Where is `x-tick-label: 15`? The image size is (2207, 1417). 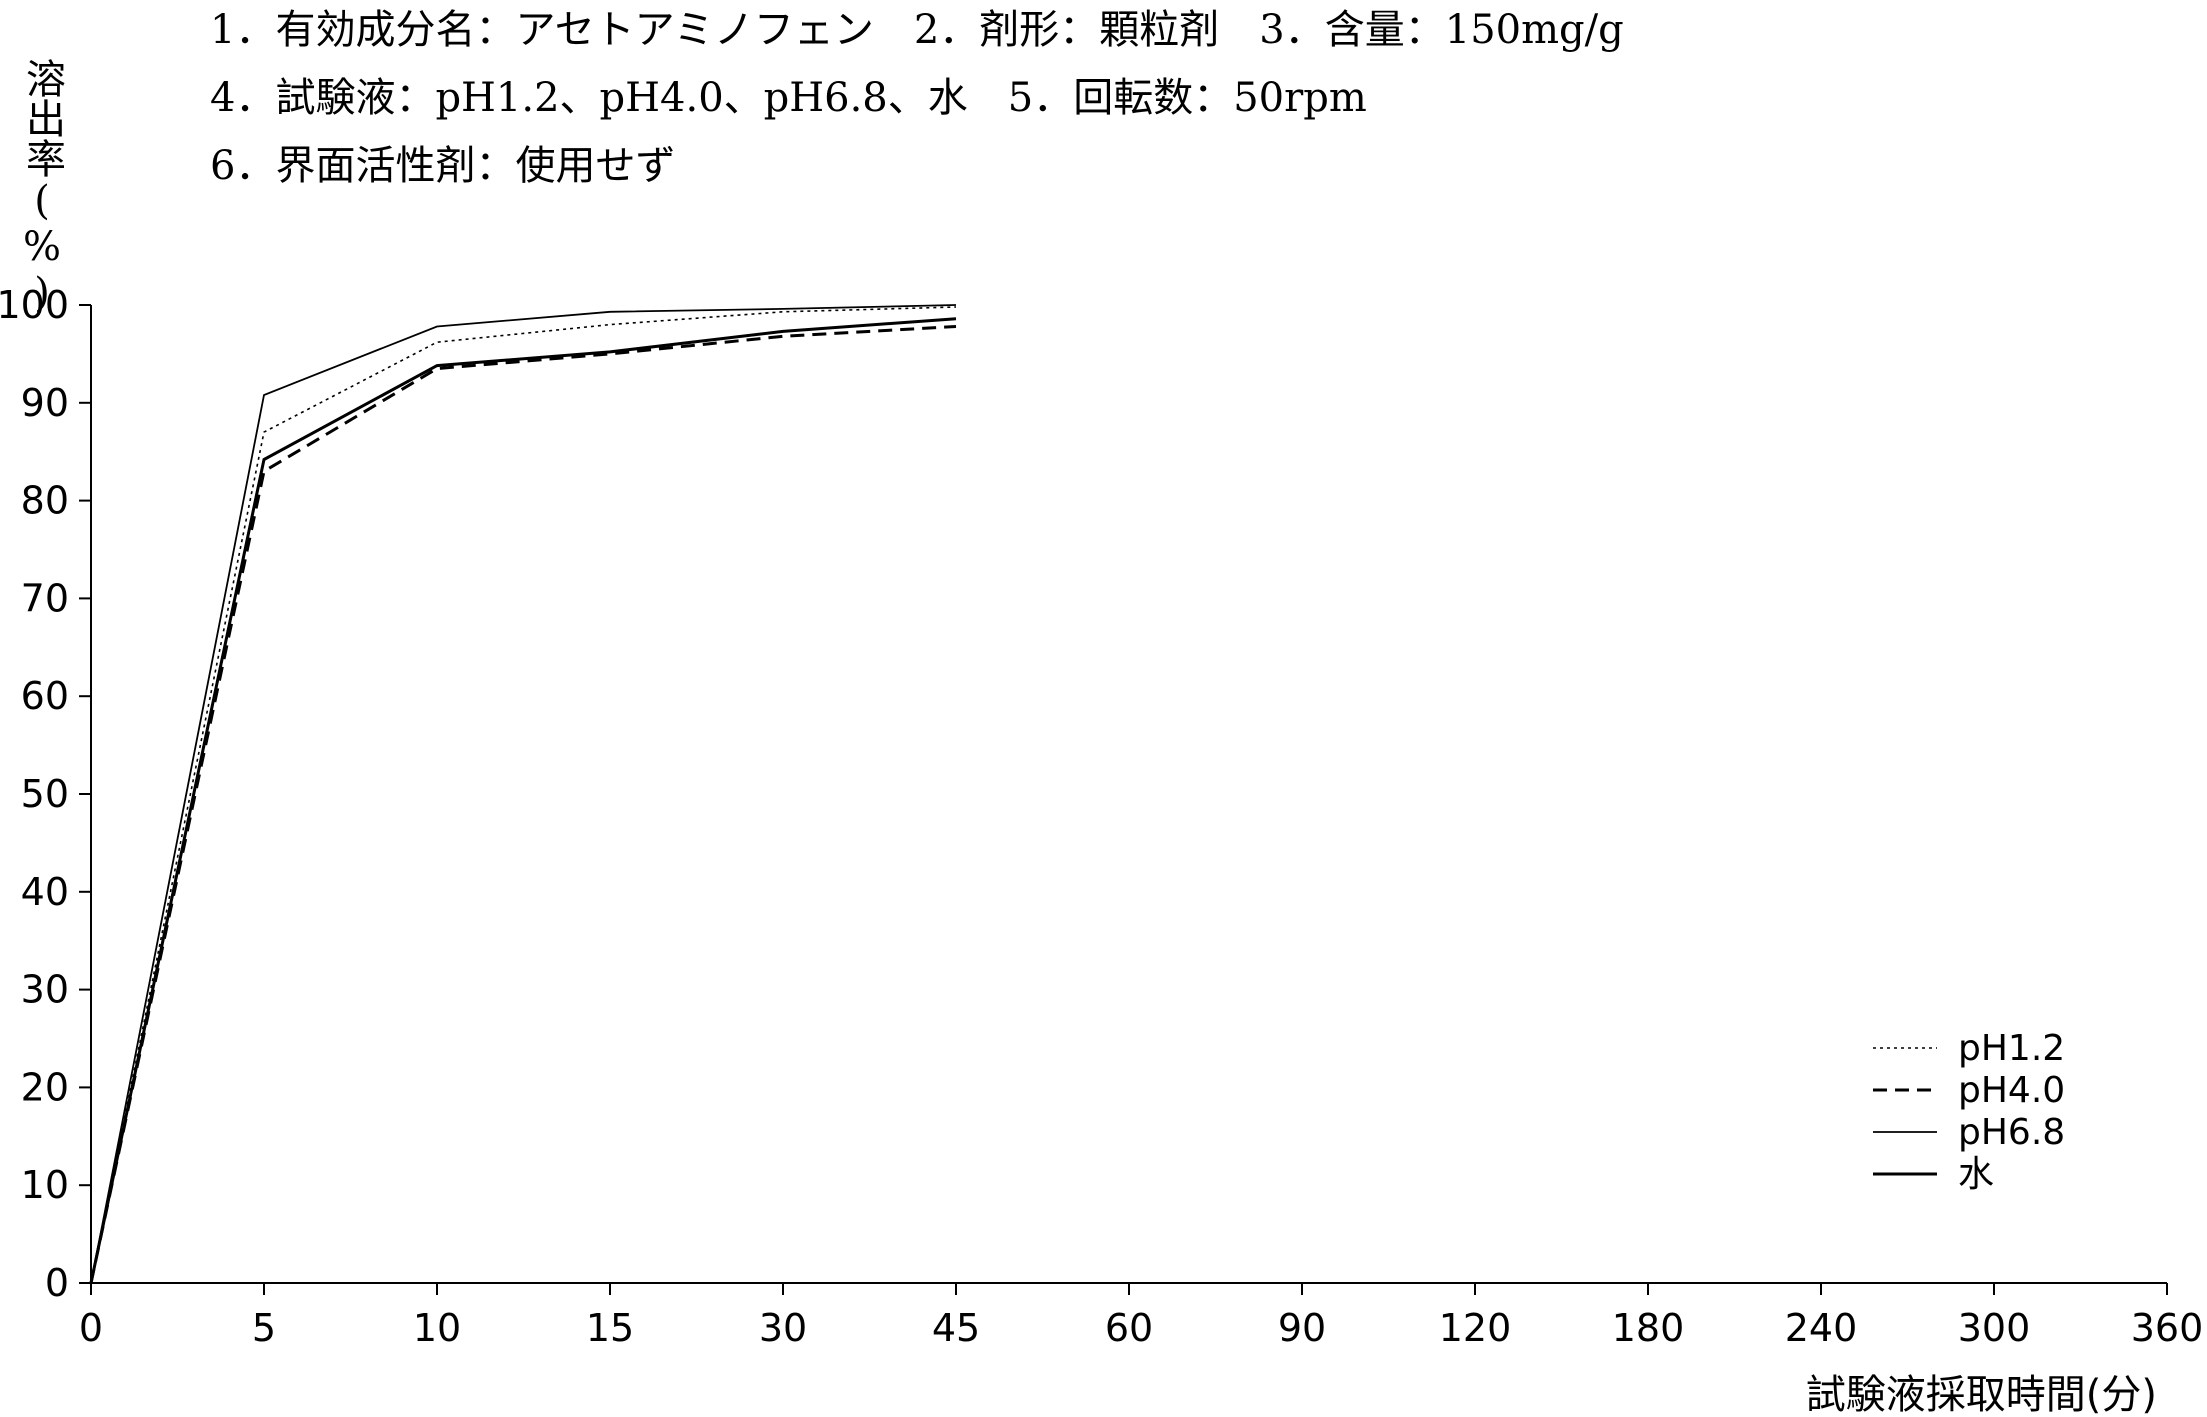
x-tick-label: 15 is located at coordinates (610, 1328).